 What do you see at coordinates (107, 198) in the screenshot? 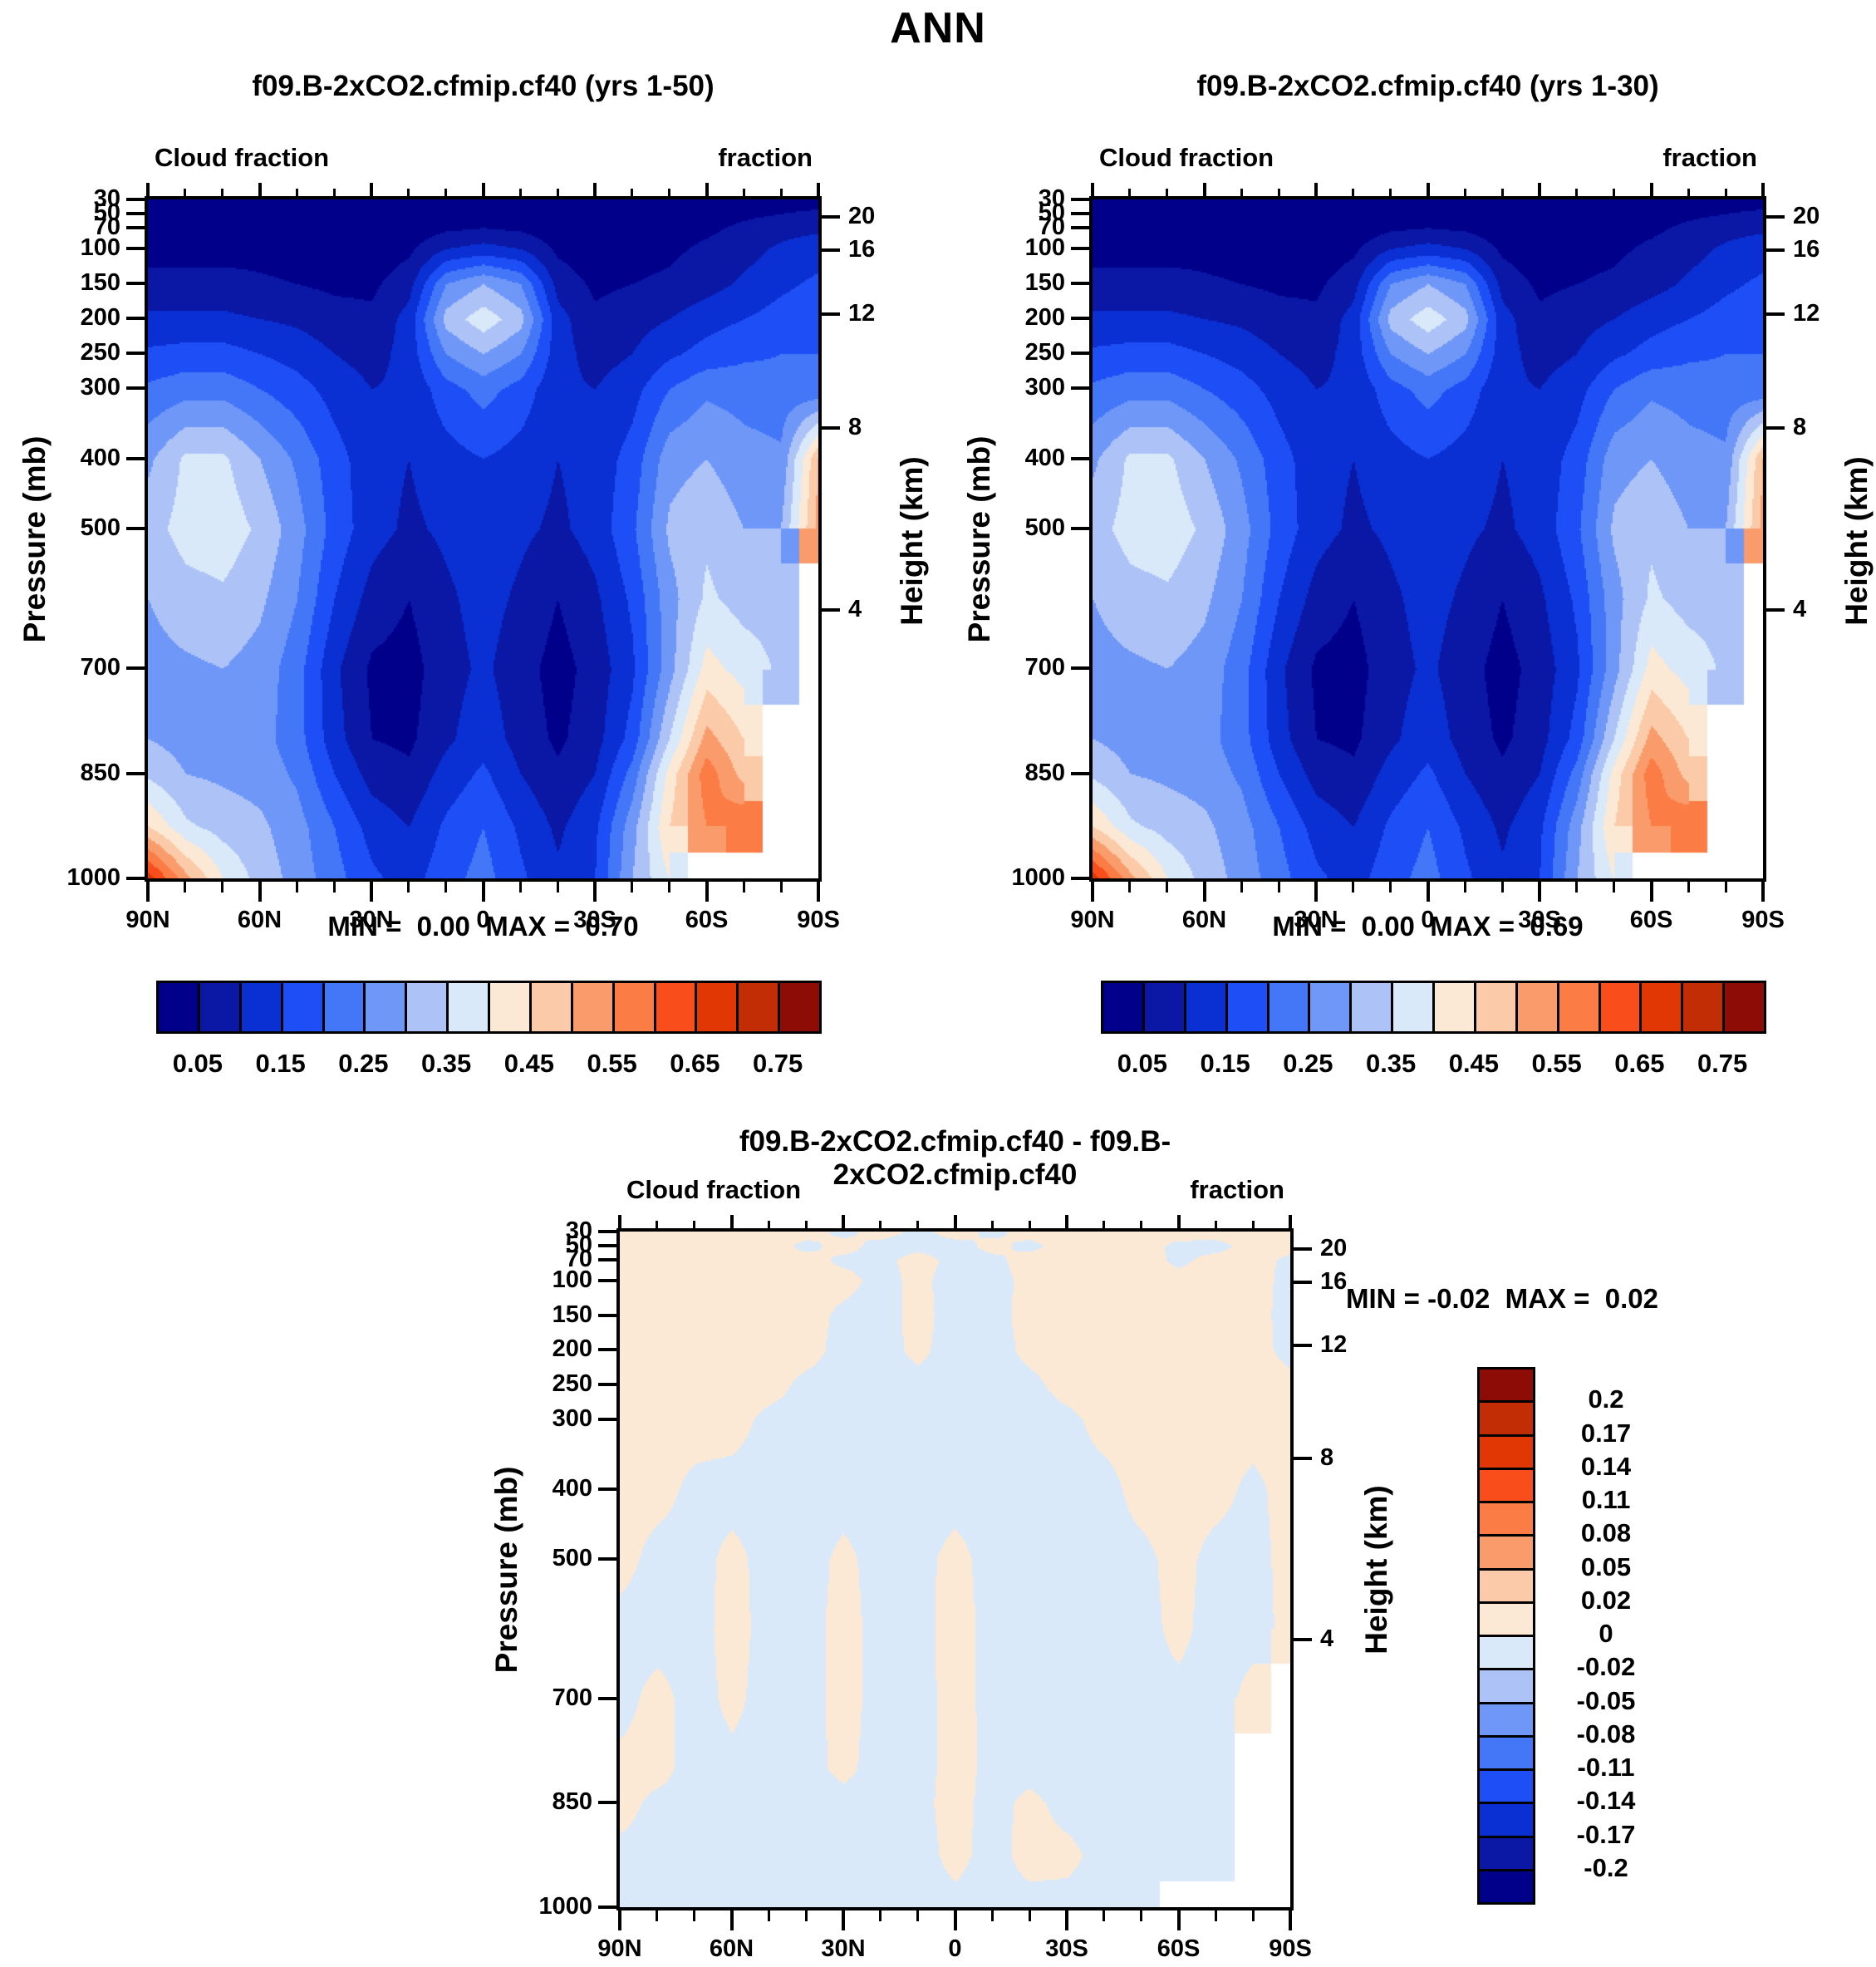
I see `panel1-pressure-tick-label: 30` at bounding box center [107, 198].